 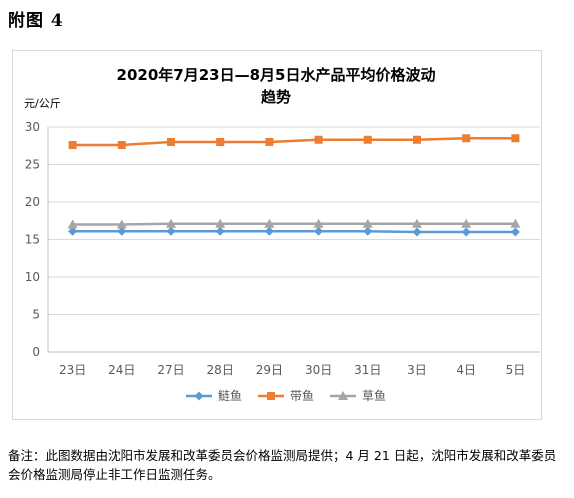 What do you see at coordinates (32, 165) in the screenshot?
I see `y-tick-label: 25` at bounding box center [32, 165].